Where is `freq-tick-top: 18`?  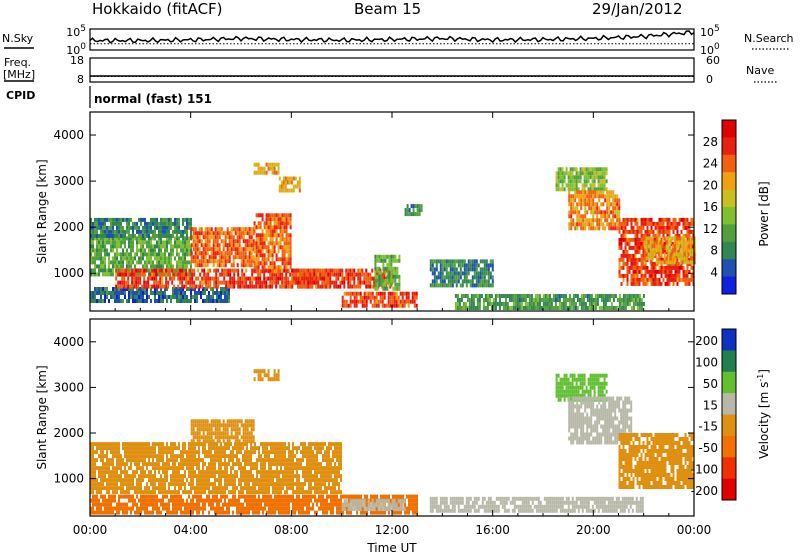 freq-tick-top: 18 is located at coordinates (77, 60).